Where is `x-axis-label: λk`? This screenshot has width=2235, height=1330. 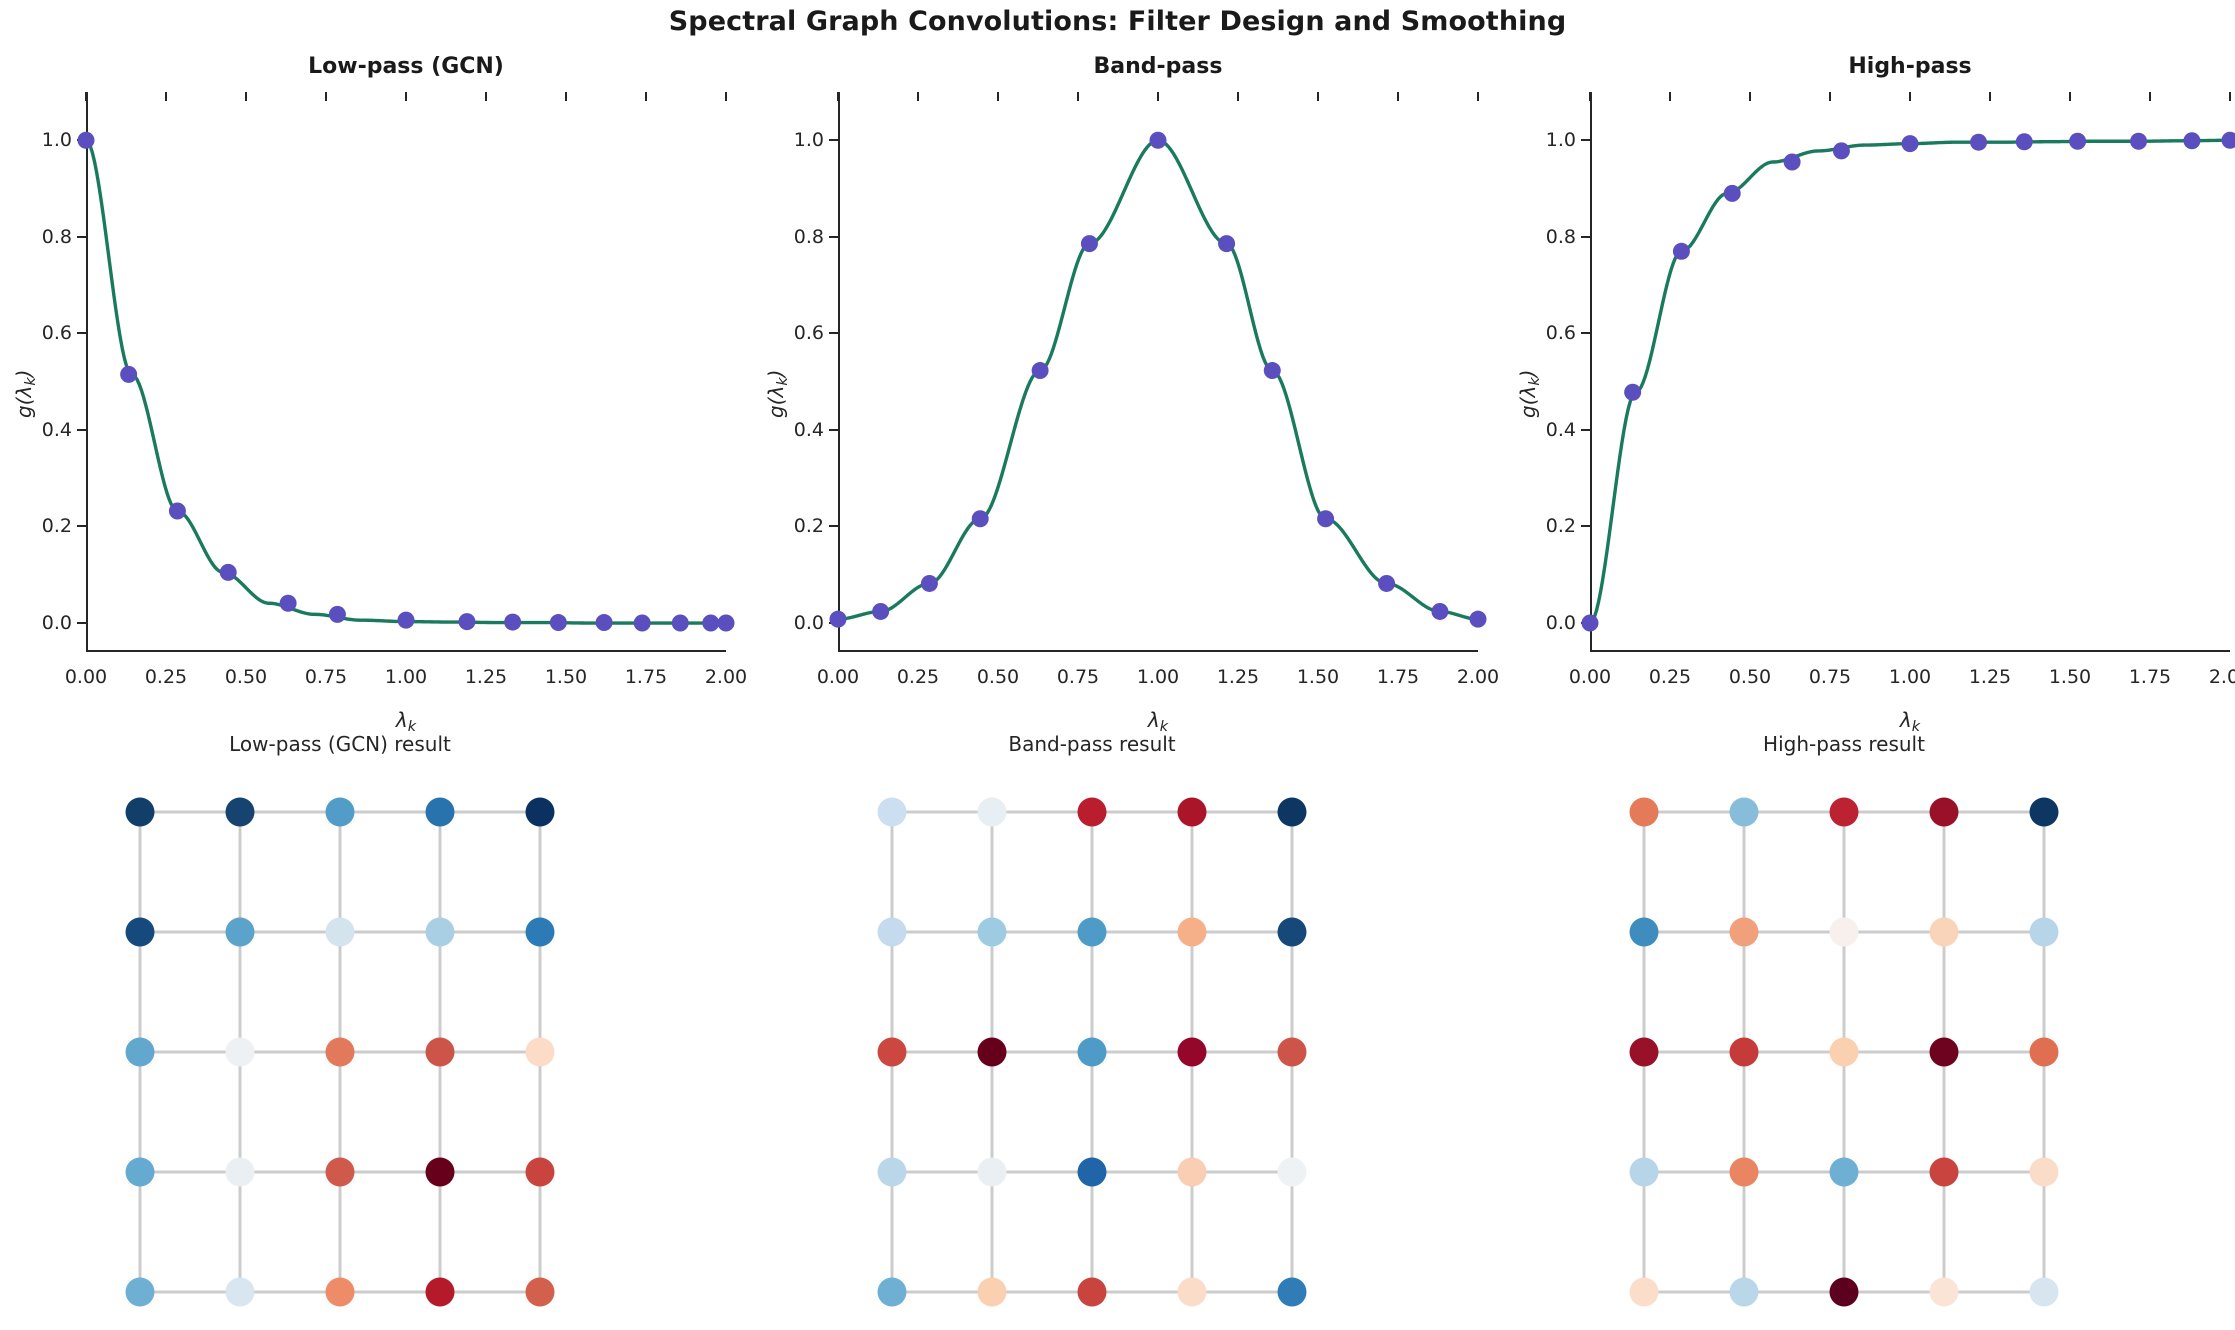
x-axis-label: λk is located at coordinates (406, 721).